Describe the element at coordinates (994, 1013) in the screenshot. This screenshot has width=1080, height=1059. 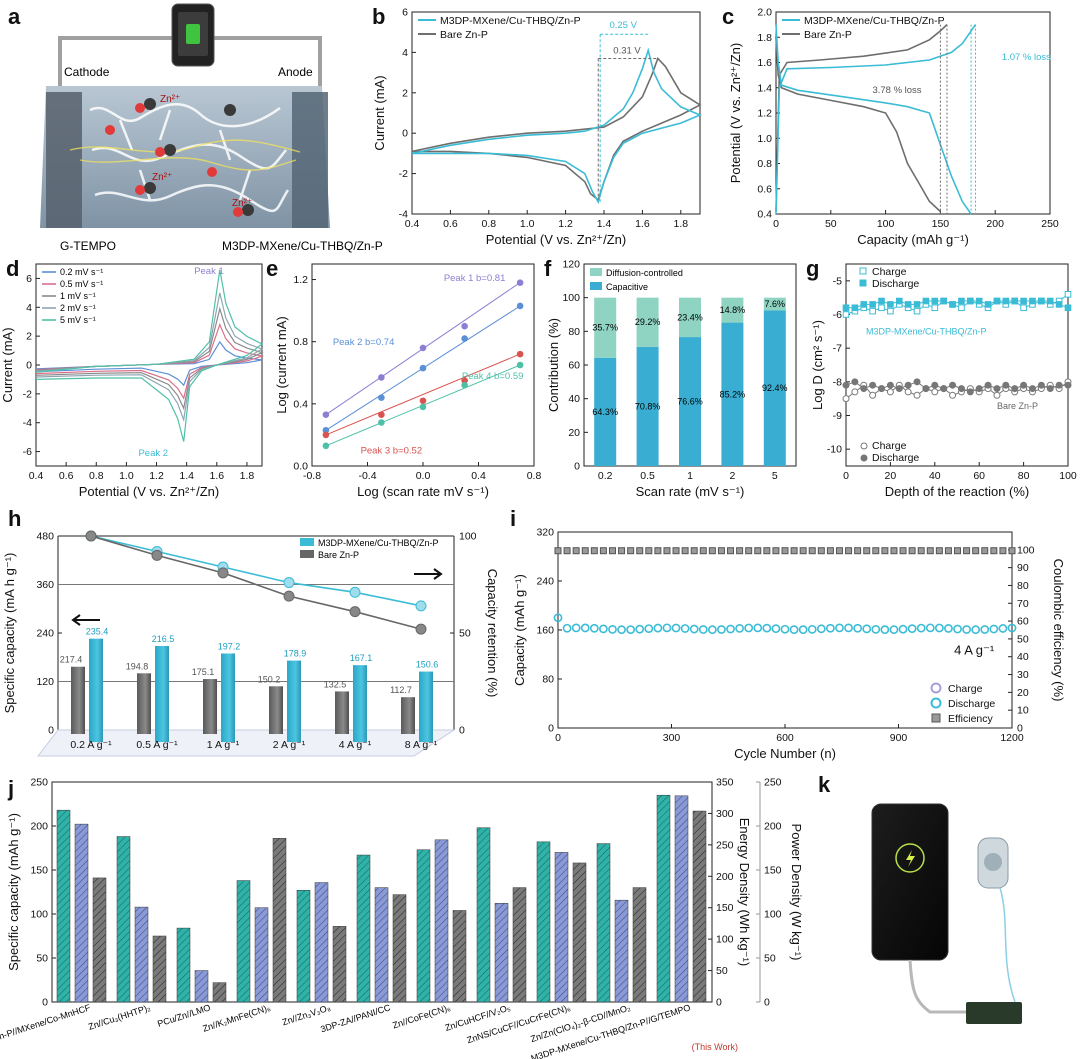
I see `circuit-board` at that location.